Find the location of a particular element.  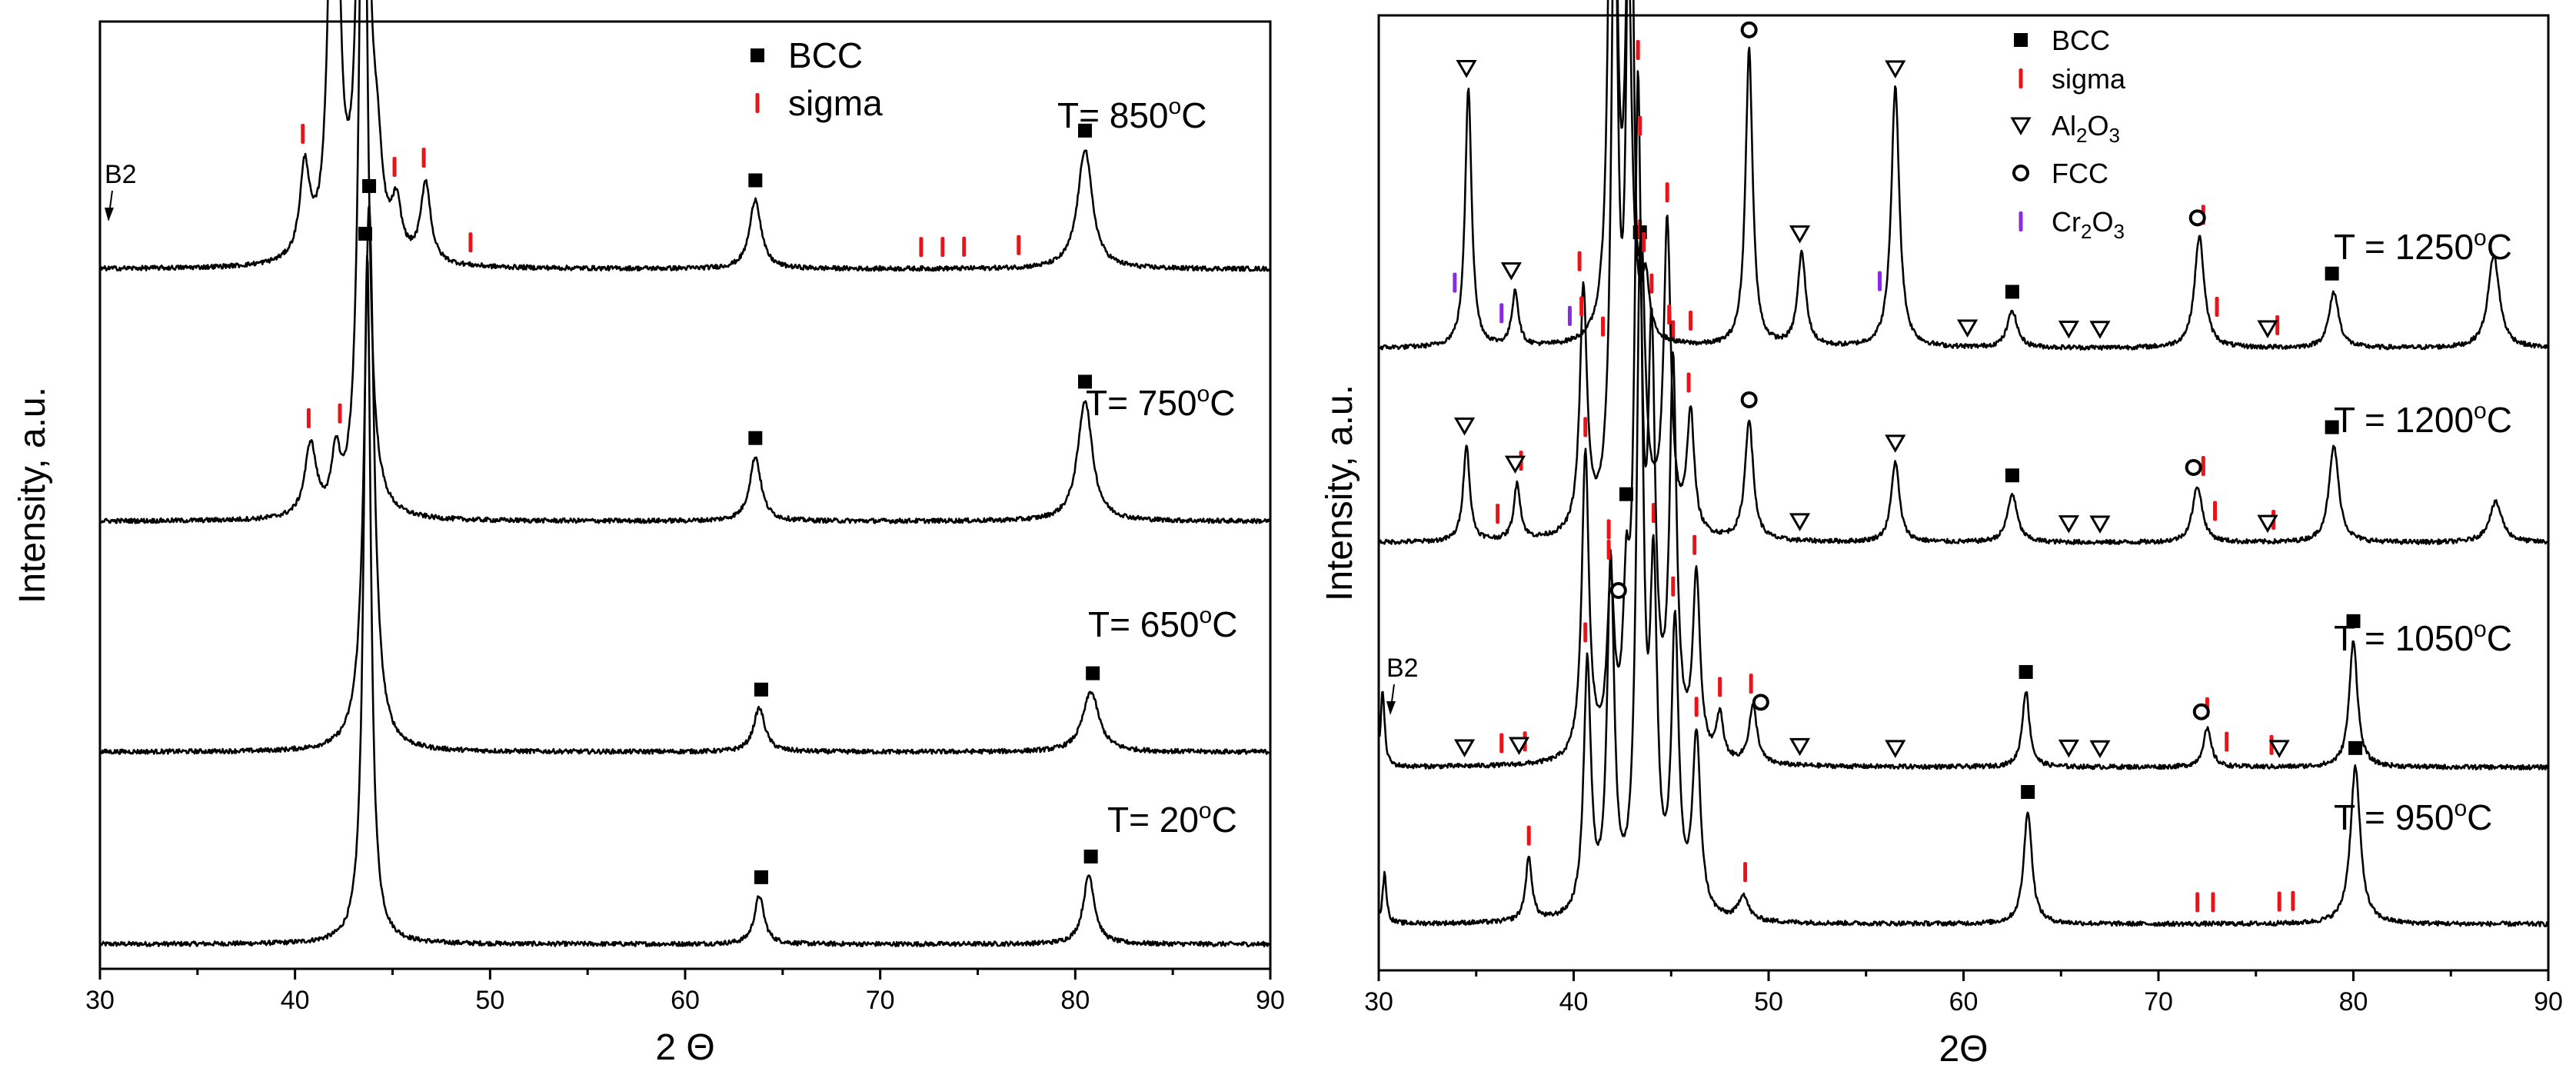

temperature-value: T= 650 is located at coordinates (1144, 624).